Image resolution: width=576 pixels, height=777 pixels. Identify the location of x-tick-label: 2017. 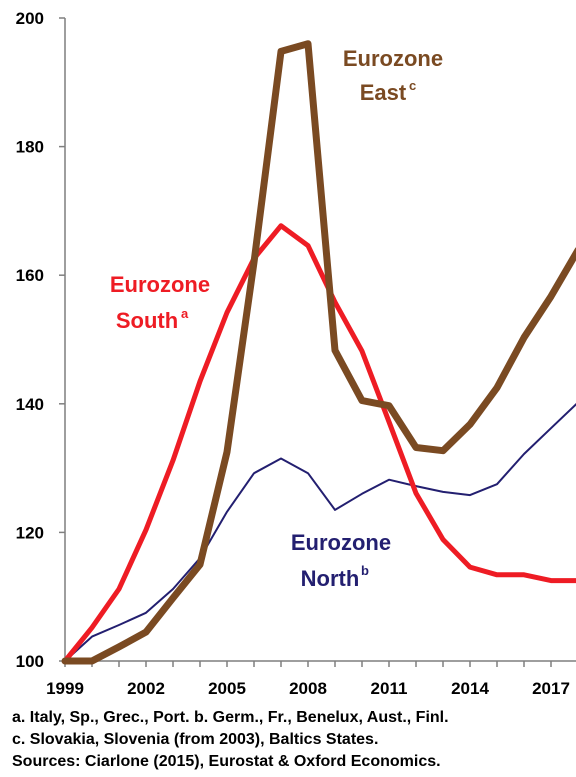
(551, 688).